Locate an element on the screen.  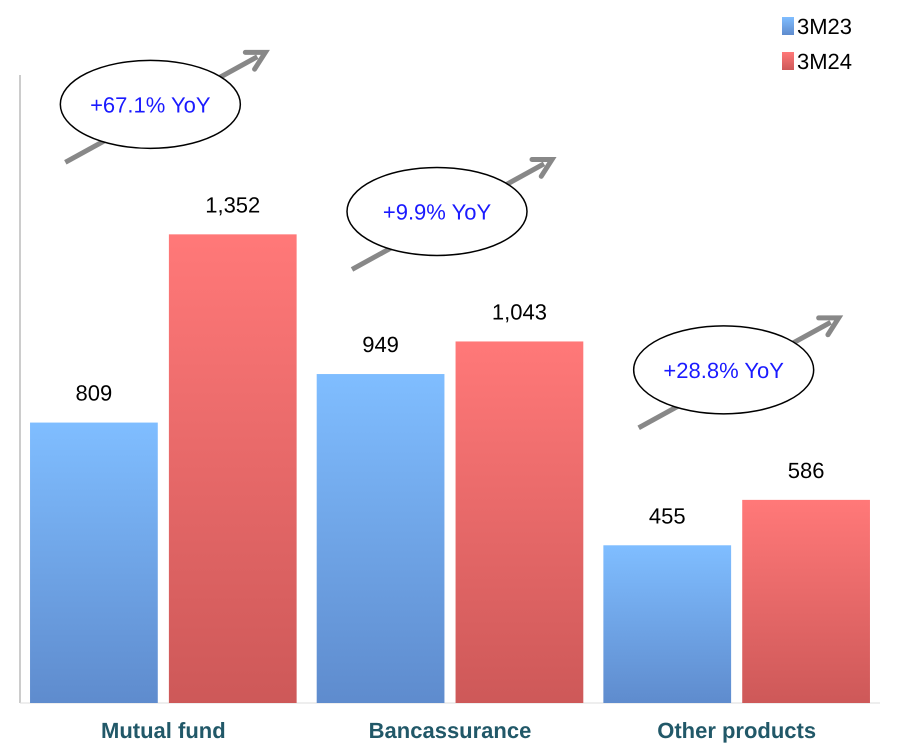
data-label: 809 is located at coordinates (94, 393).